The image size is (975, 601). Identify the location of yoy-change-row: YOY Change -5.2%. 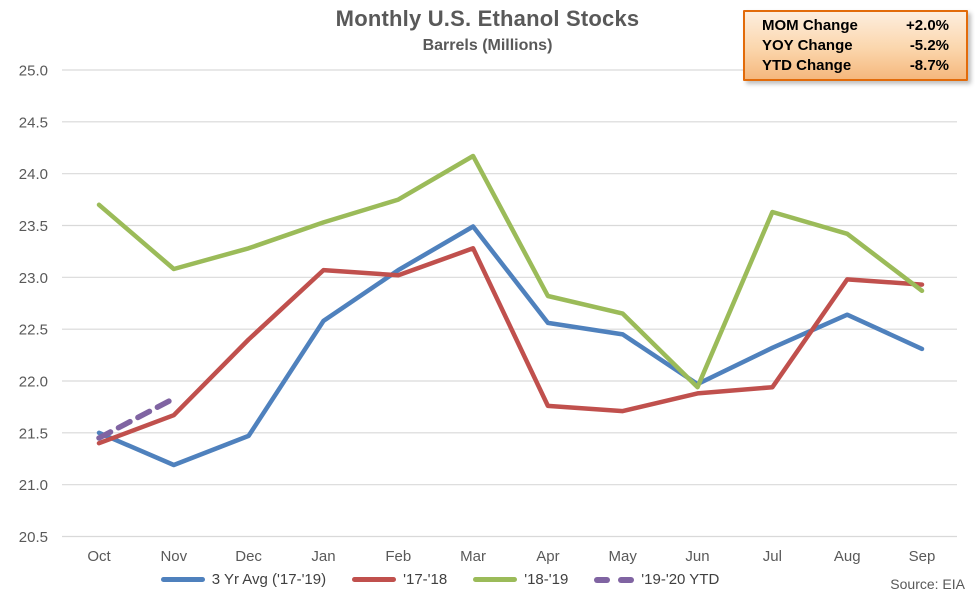
(855, 45).